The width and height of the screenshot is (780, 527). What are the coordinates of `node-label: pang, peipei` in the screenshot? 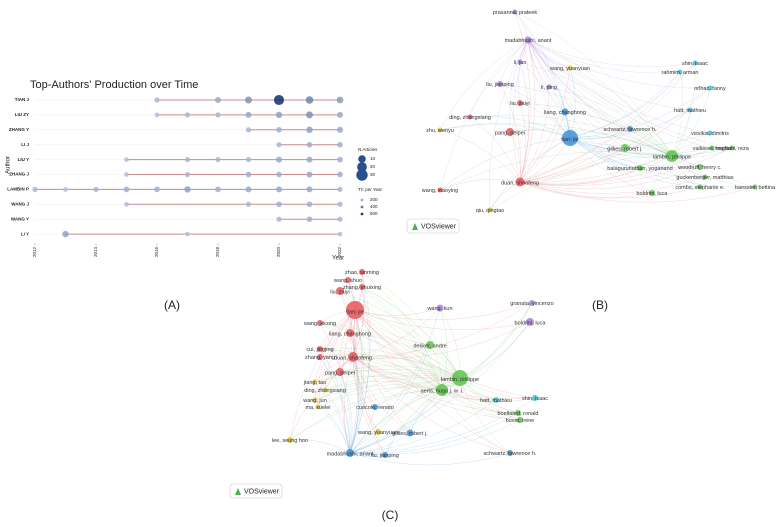 It's located at (340, 373).